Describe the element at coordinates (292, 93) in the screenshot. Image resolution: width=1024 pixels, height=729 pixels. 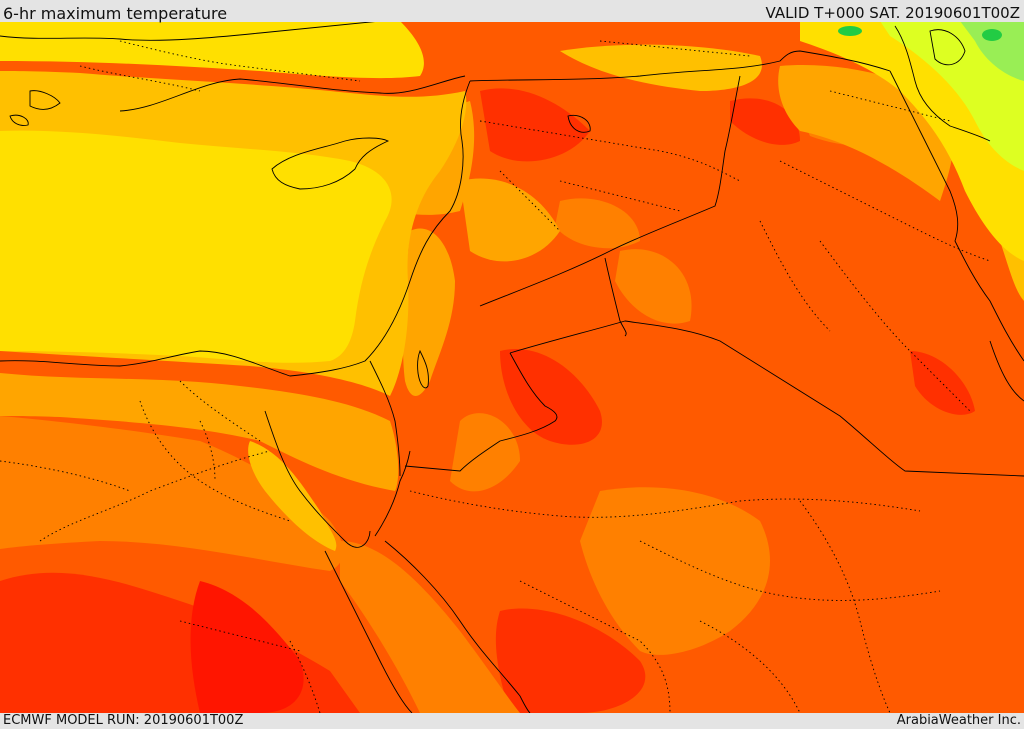
I see `coastline-turkey-south` at that location.